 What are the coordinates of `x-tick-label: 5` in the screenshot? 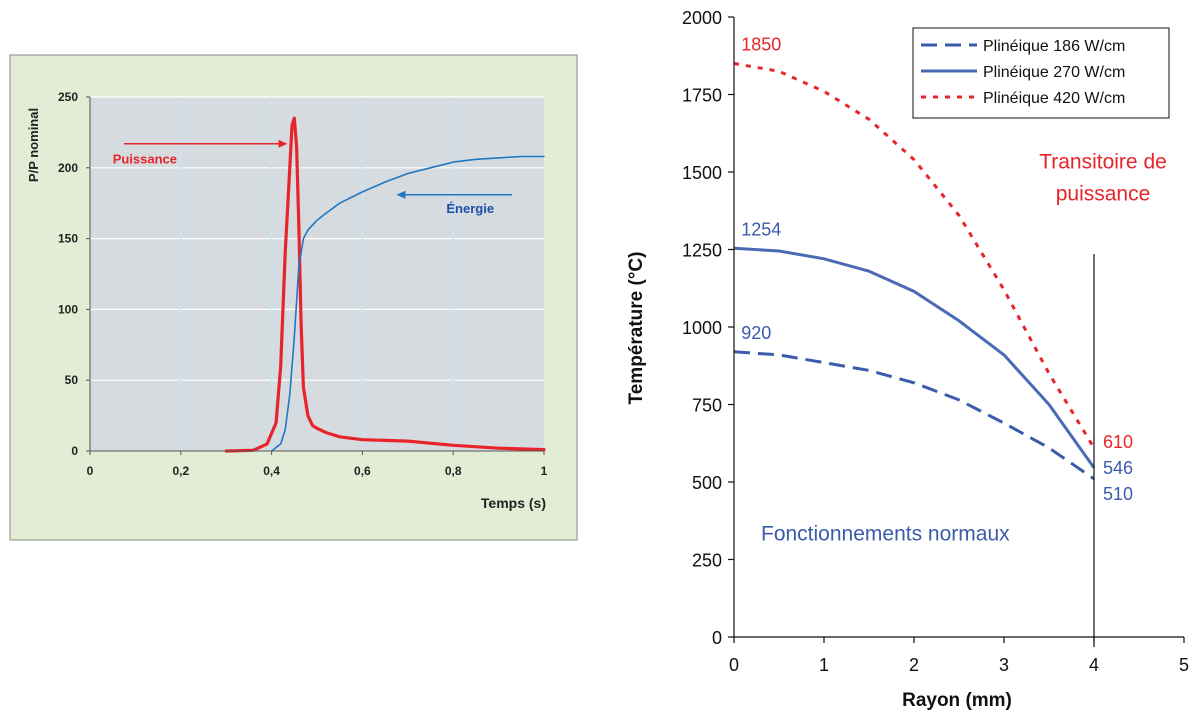 It's located at (1184, 665).